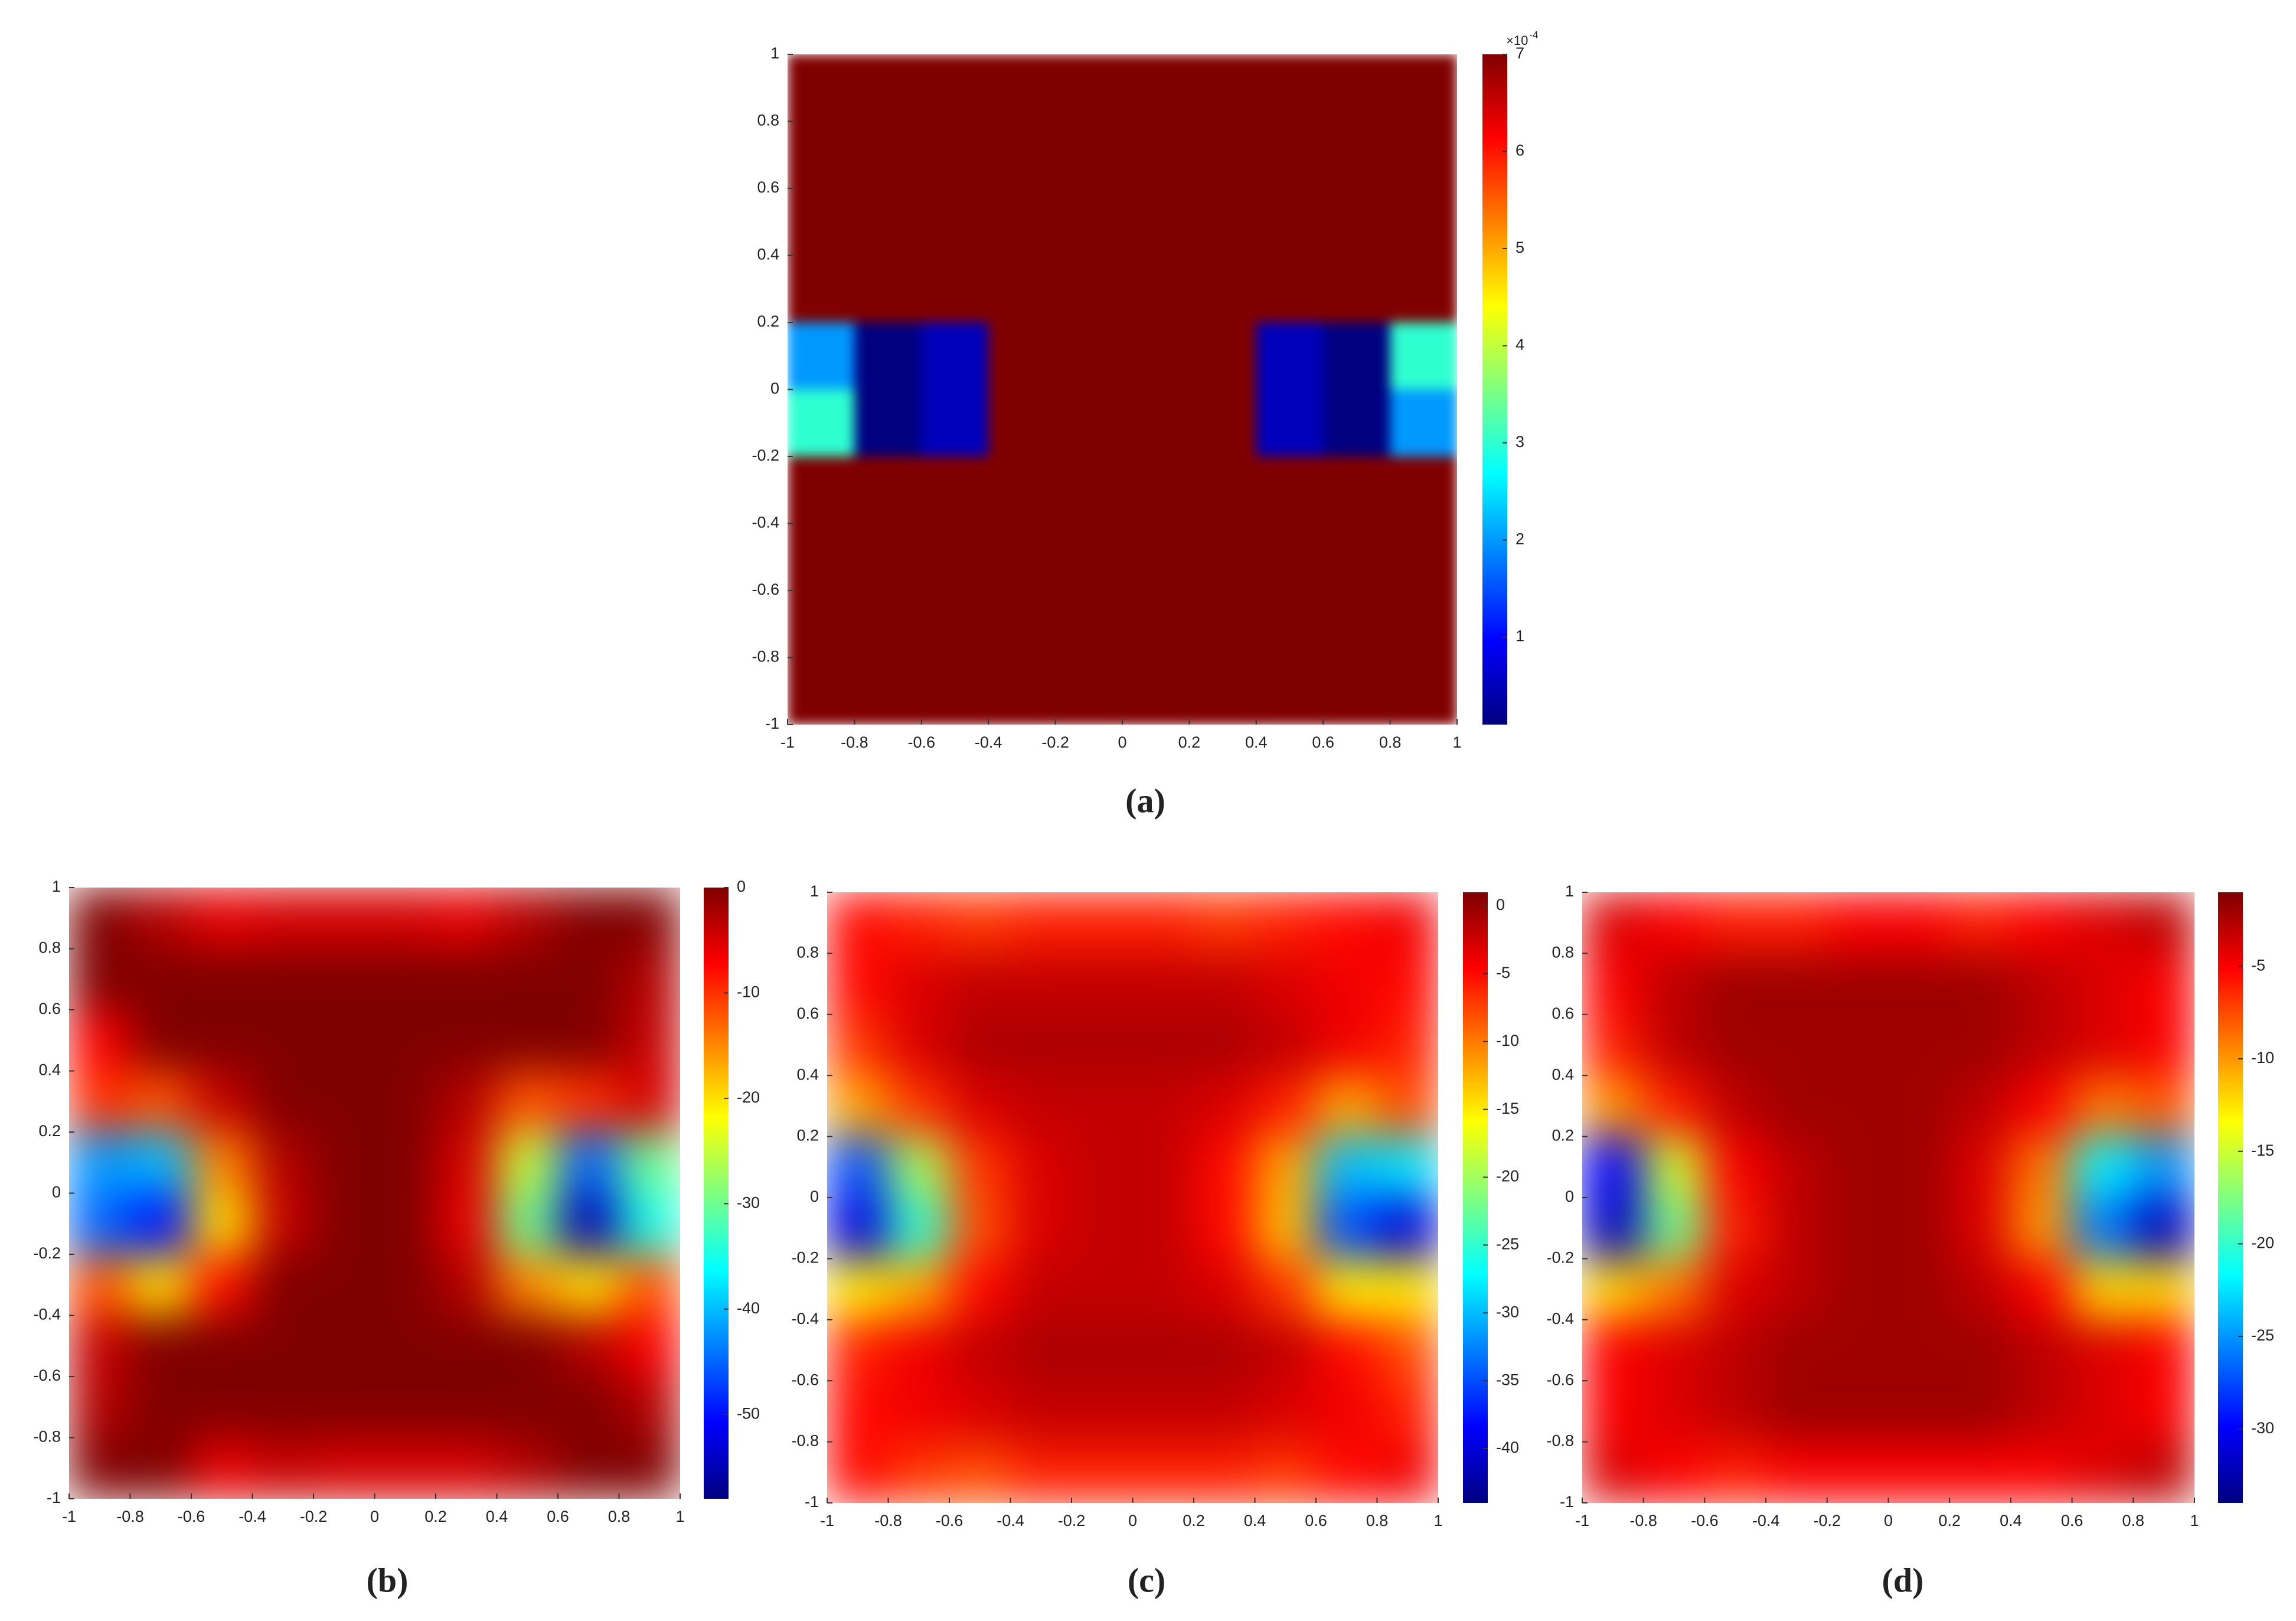 Image resolution: width=2296 pixels, height=1621 pixels. I want to click on colorbar-exponent: -4, so click(1533, 34).